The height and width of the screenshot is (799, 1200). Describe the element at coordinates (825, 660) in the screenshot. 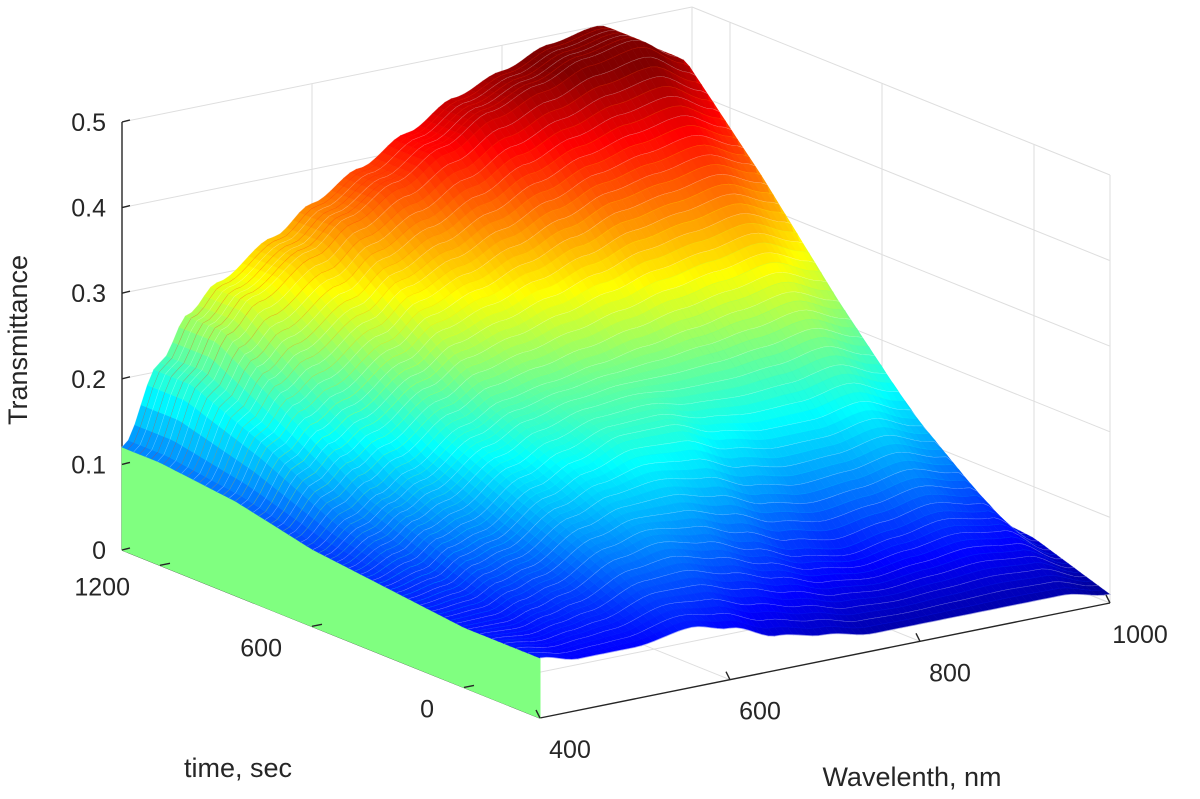

I see `x-axis-line` at that location.